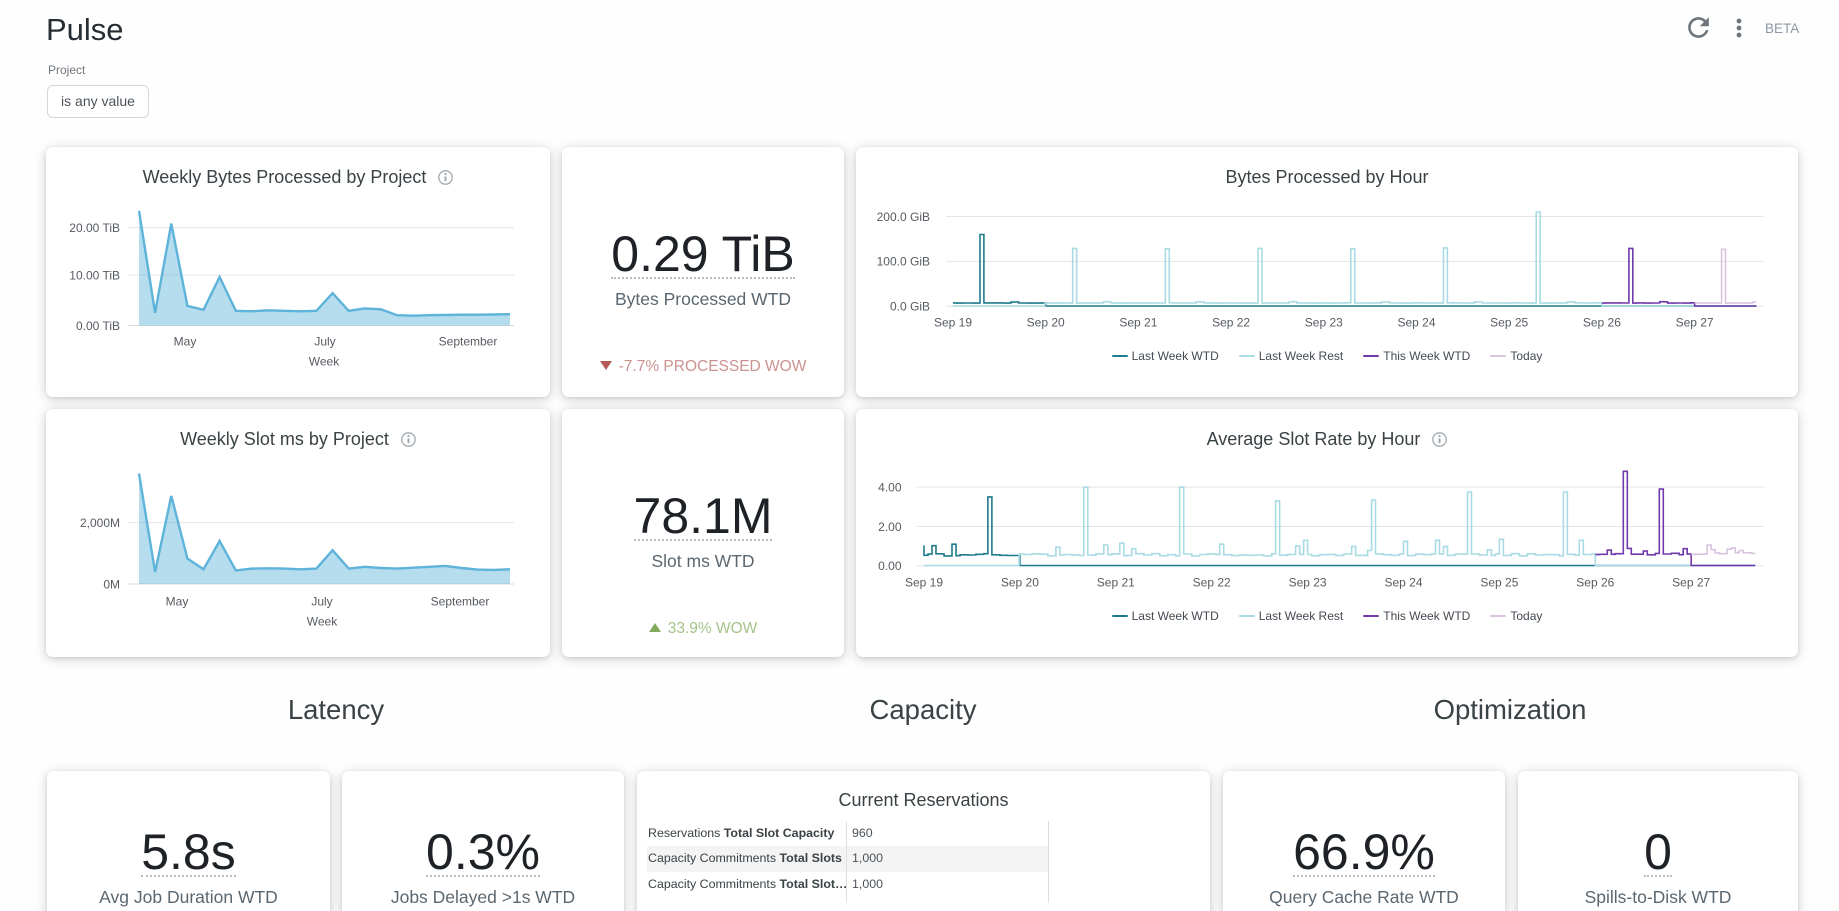  What do you see at coordinates (94, 228) in the screenshot?
I see `svg-text: 20.00 TiB` at bounding box center [94, 228].